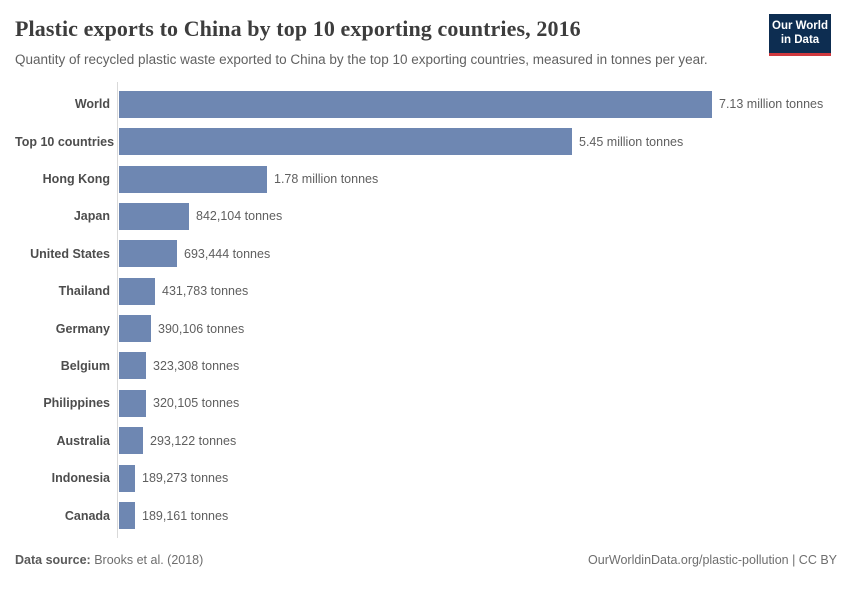 The image size is (850, 600). Describe the element at coordinates (205, 291) in the screenshot. I see `value-label: 431,783 tonnes` at that location.